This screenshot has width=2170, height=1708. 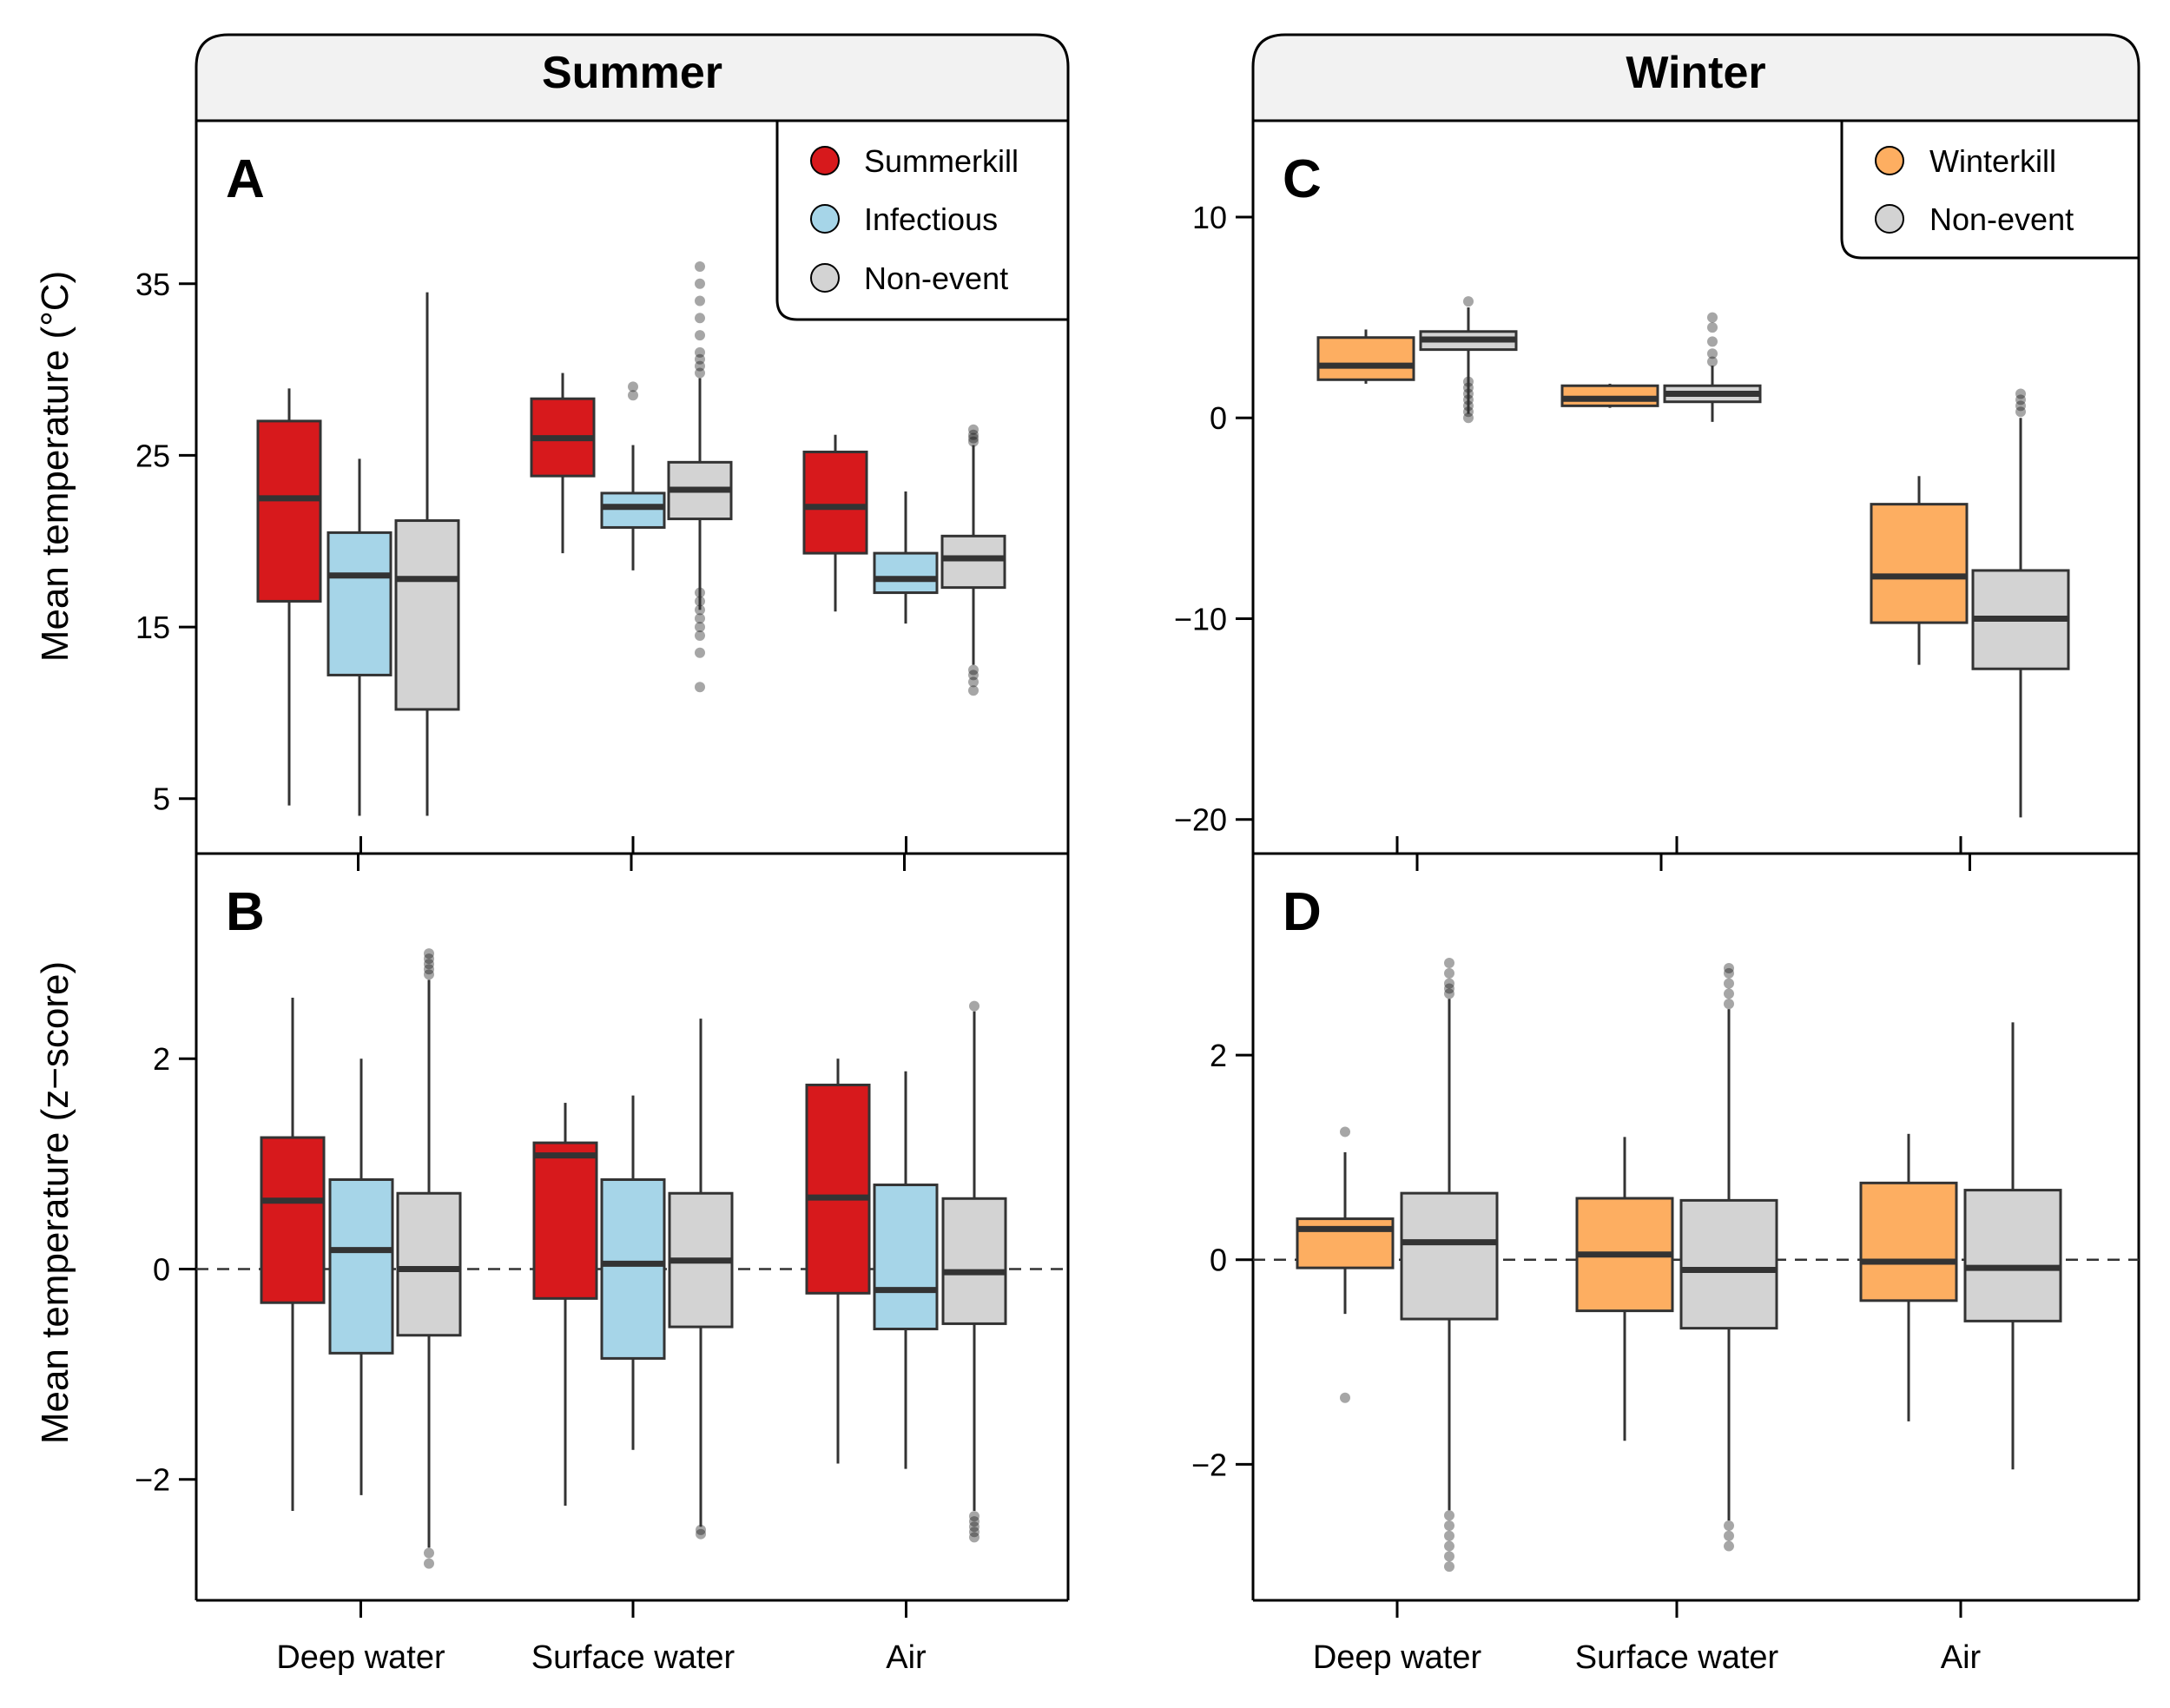 I want to click on panel-a-ytick-label: 5, so click(x=162, y=799).